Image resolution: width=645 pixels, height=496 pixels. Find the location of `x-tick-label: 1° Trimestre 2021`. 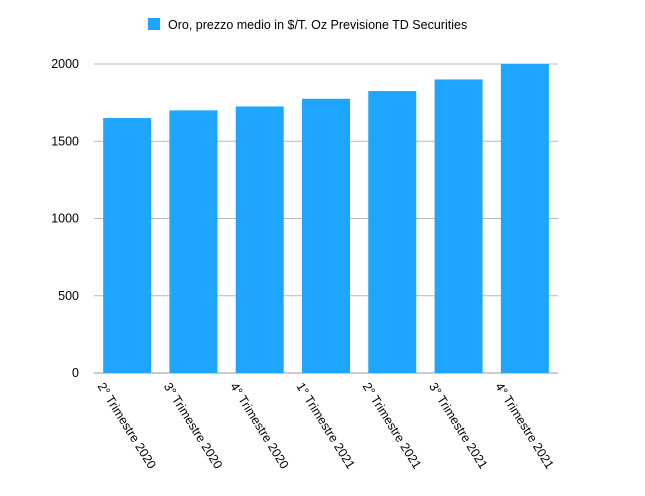

x-tick-label: 1° Trimestre 2021 is located at coordinates (325, 425).